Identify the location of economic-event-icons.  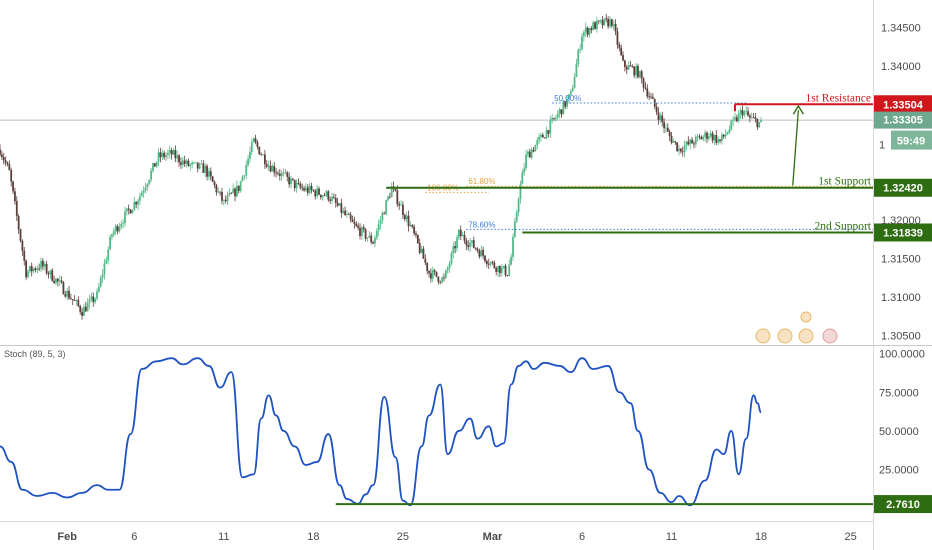
(796, 327).